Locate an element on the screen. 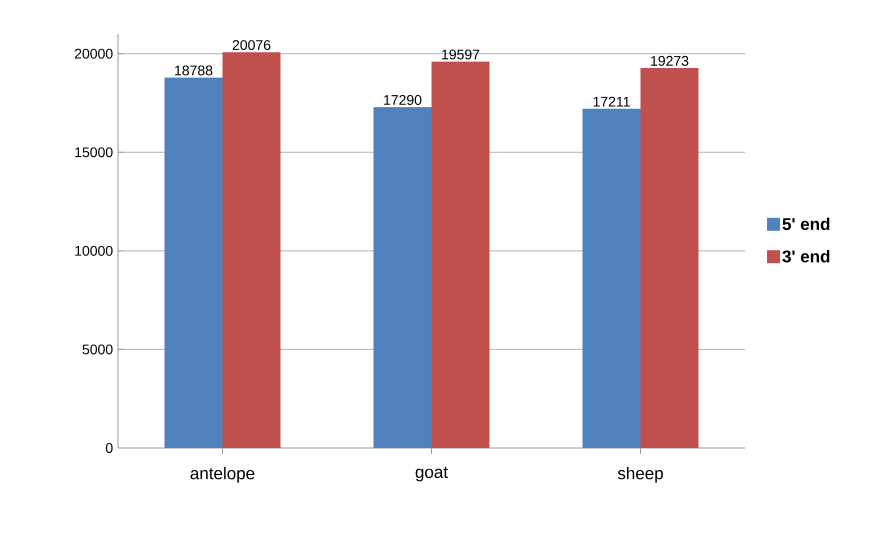  y-tick-label: 5000 is located at coordinates (97, 349).